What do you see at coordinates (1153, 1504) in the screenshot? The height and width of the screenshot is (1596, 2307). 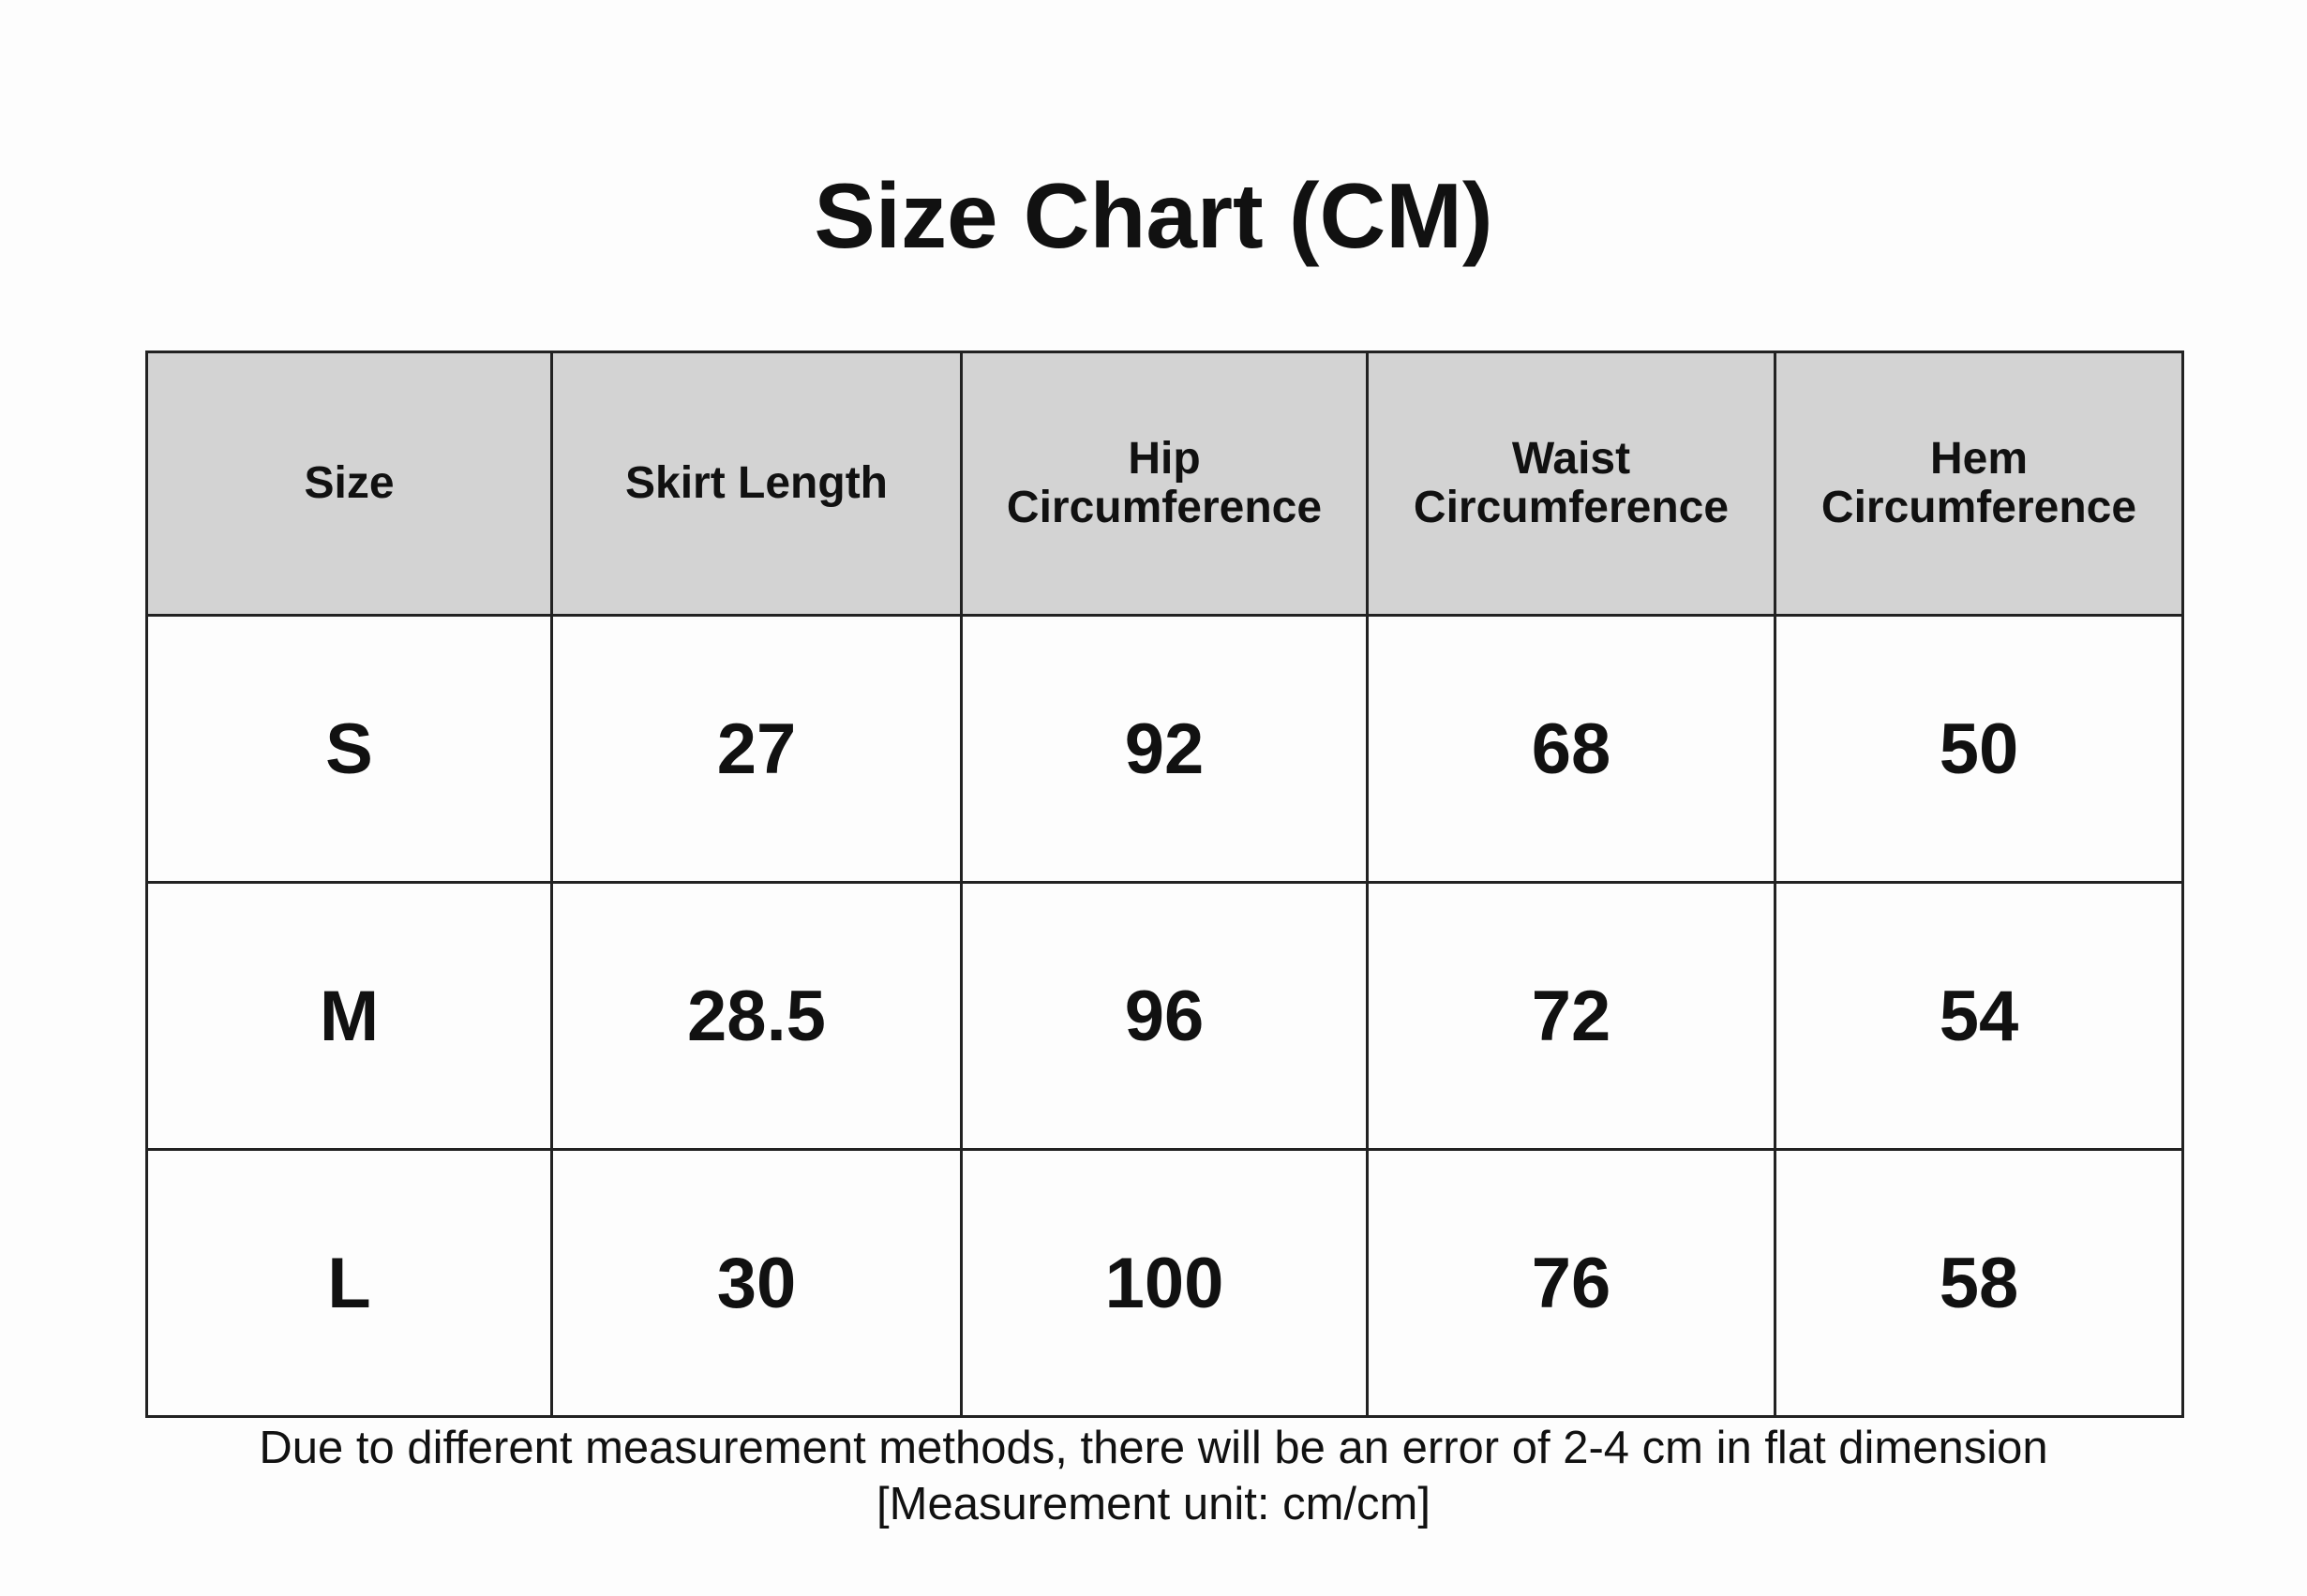 I see `note-line: [Measurement unit: cm/cm]` at bounding box center [1153, 1504].